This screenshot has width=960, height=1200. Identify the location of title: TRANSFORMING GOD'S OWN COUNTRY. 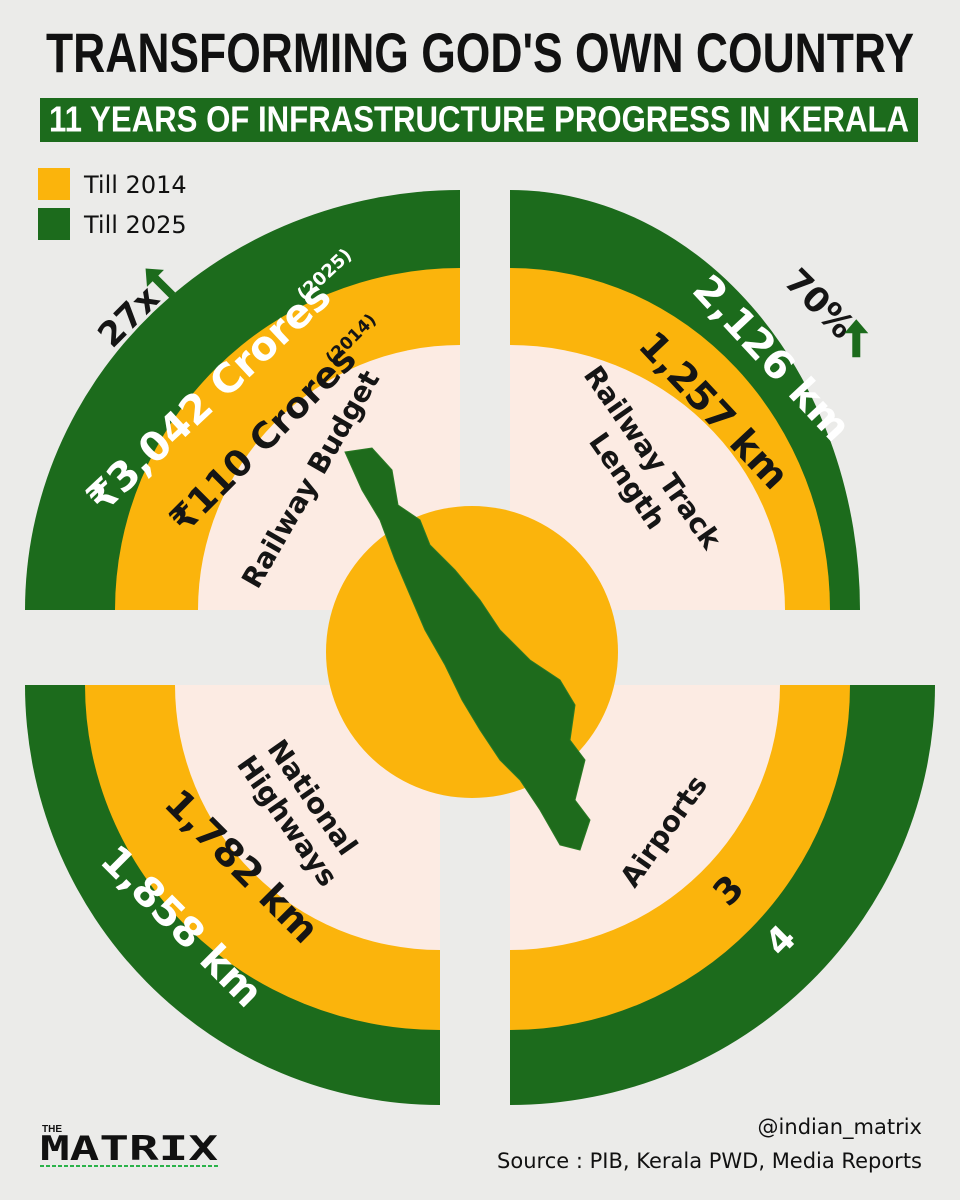
(480, 52).